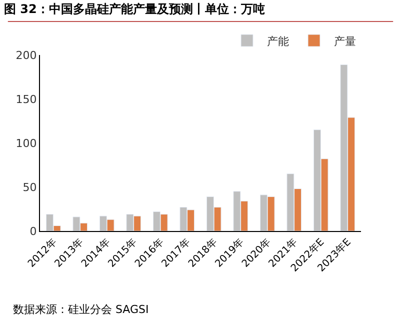 This screenshot has height=321, width=401. I want to click on y-tick-label: 150, so click(26, 99).